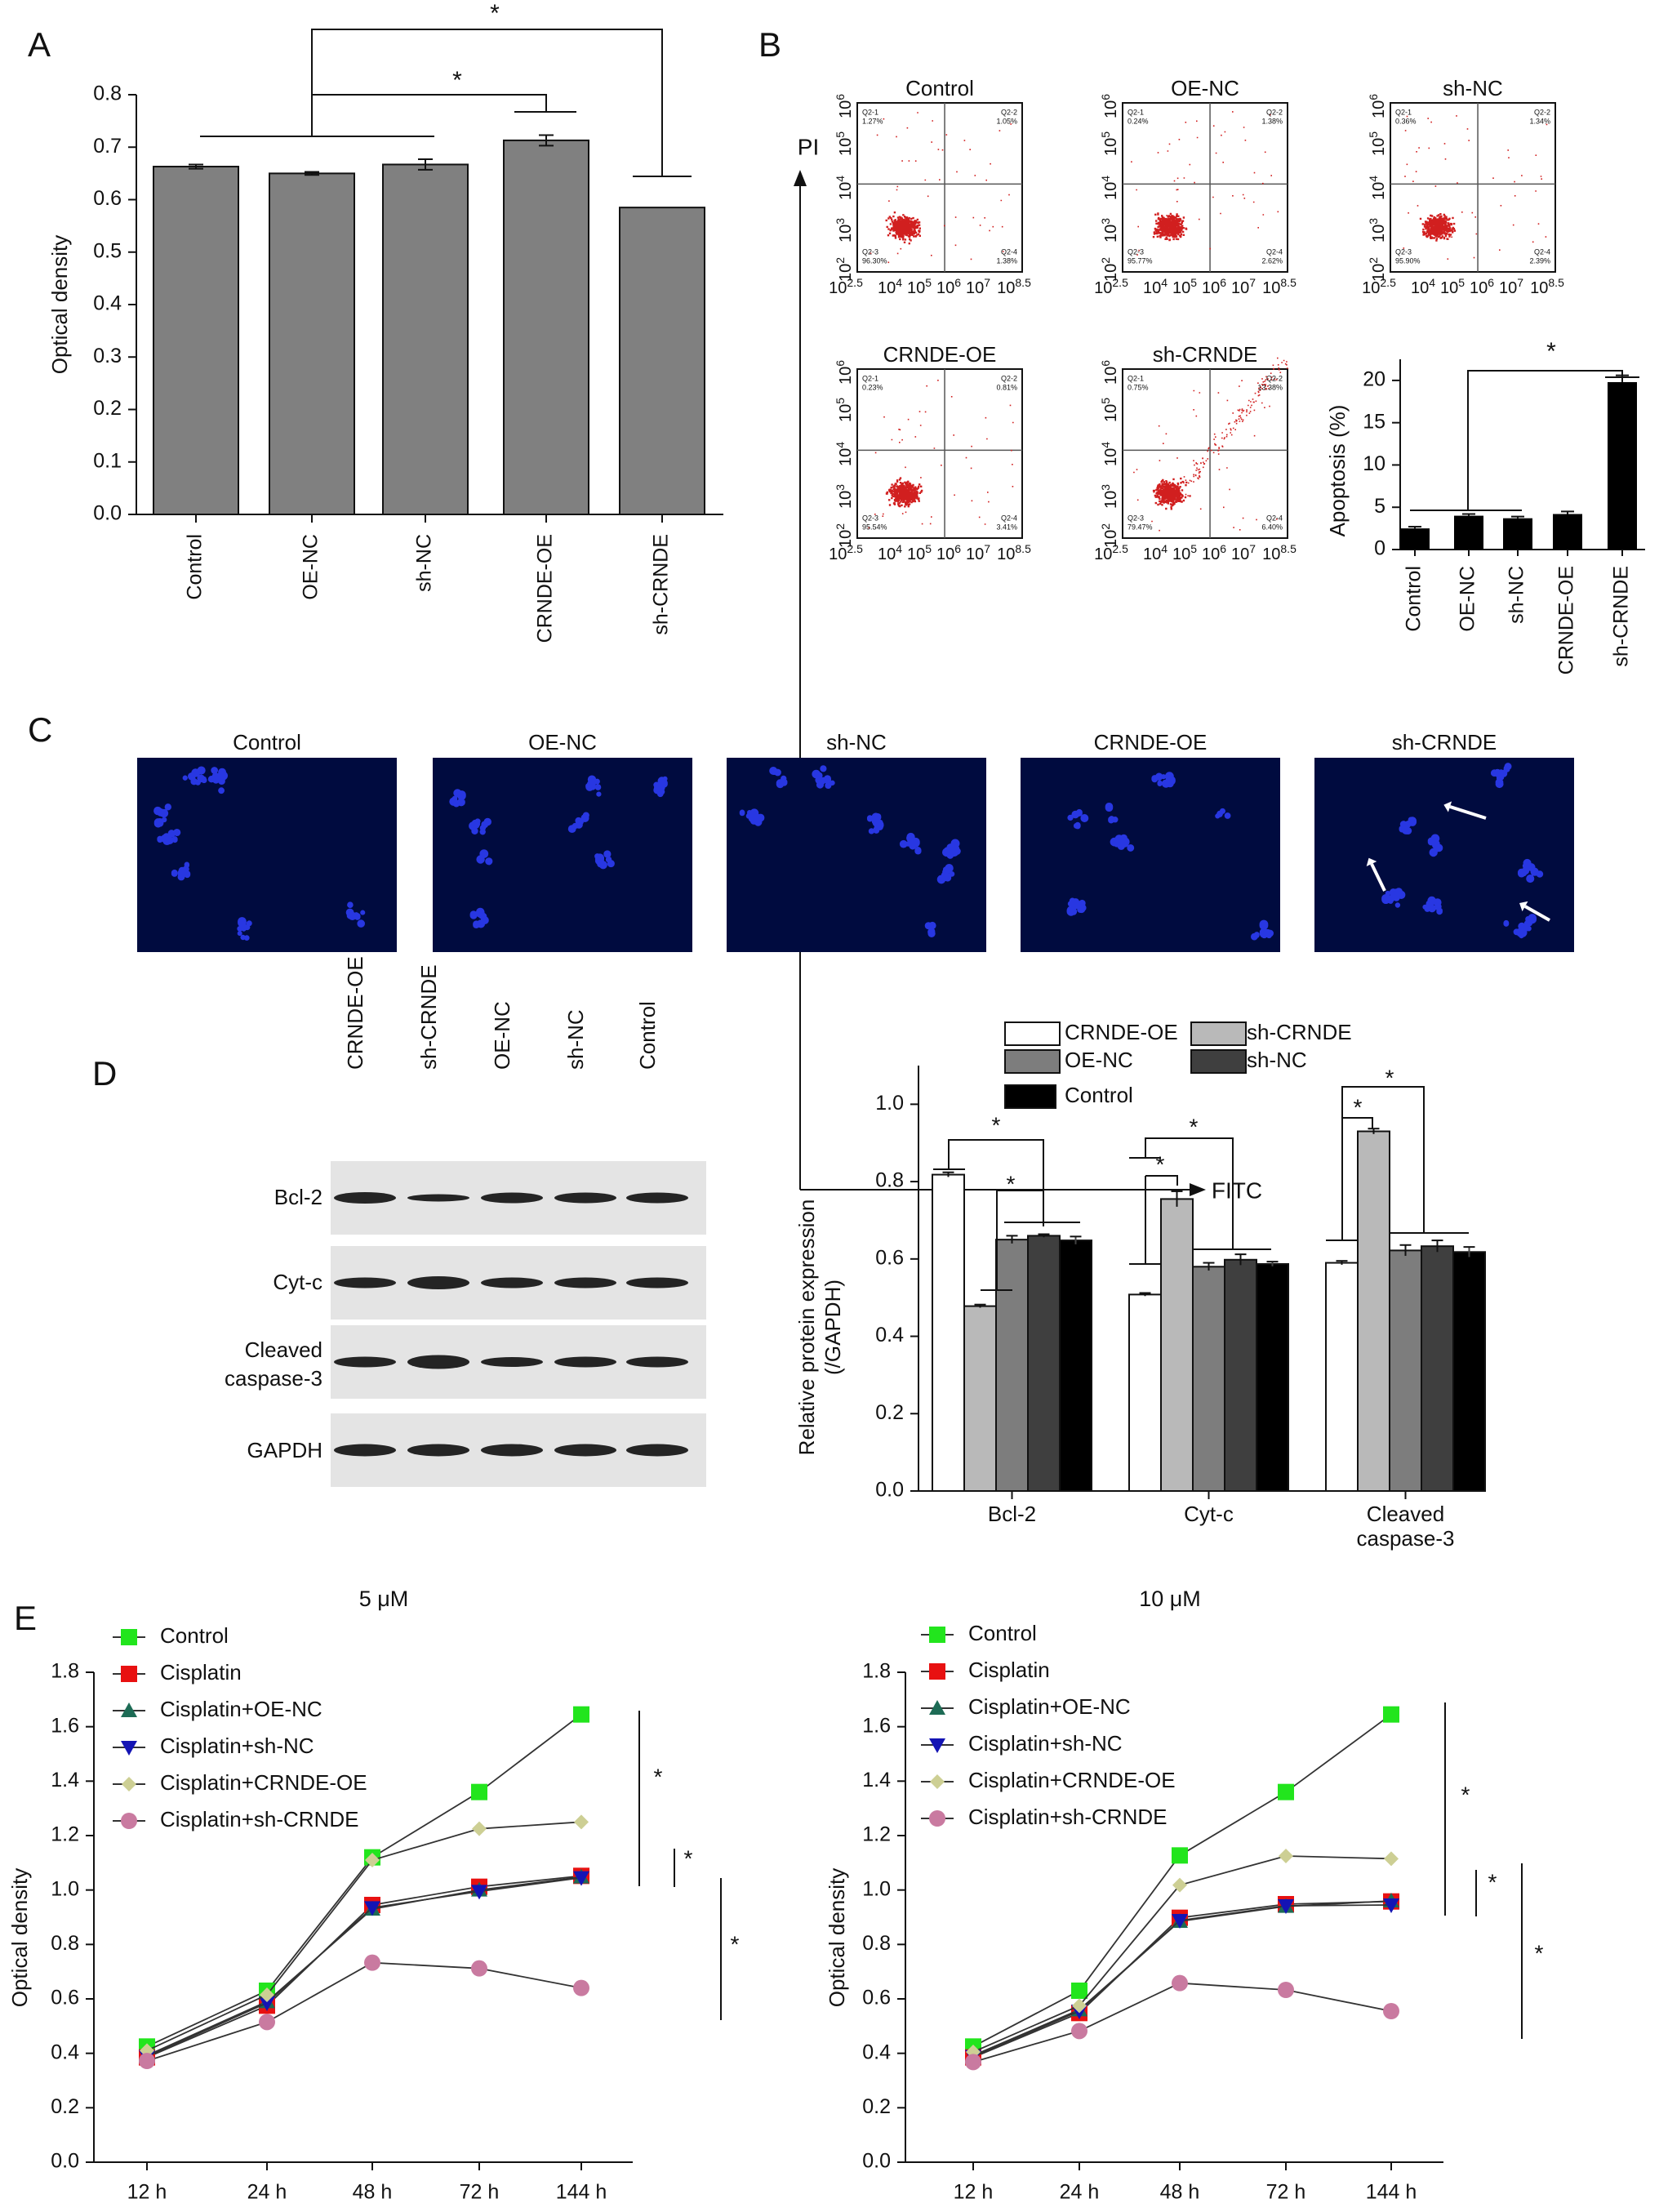 The height and width of the screenshot is (2212, 1659). I want to click on stained-nuclei, so click(1170, 856).